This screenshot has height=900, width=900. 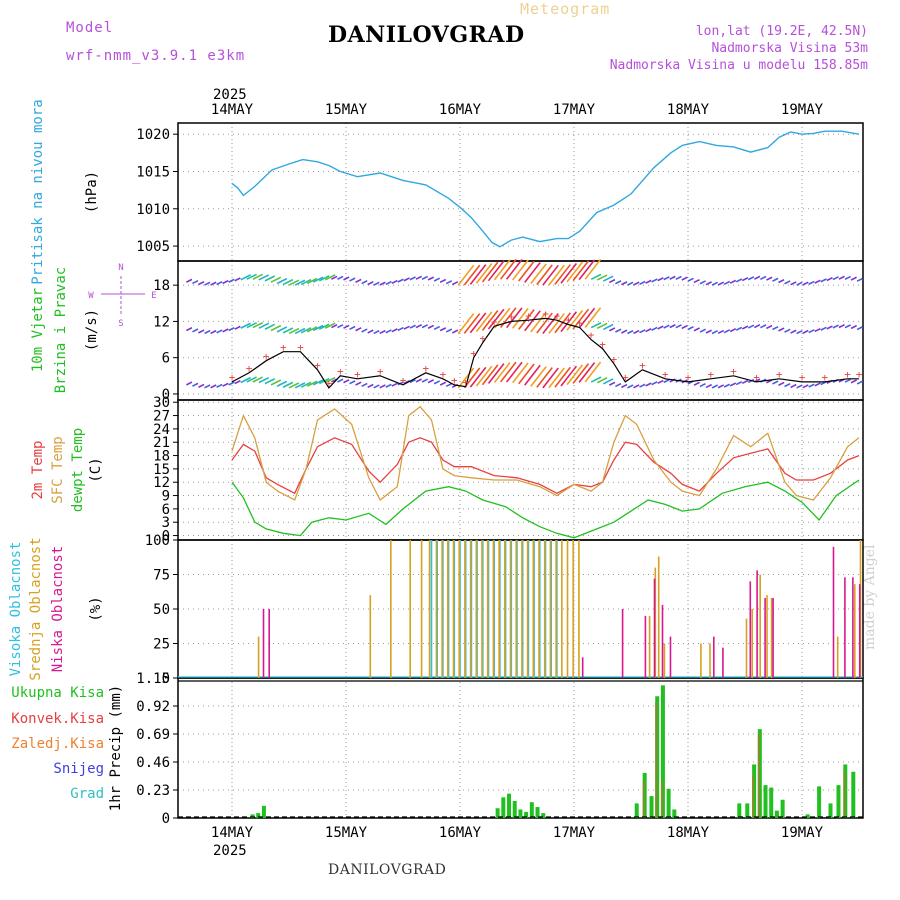 I want to click on precip-legend-4: Grad, so click(x=87, y=794).